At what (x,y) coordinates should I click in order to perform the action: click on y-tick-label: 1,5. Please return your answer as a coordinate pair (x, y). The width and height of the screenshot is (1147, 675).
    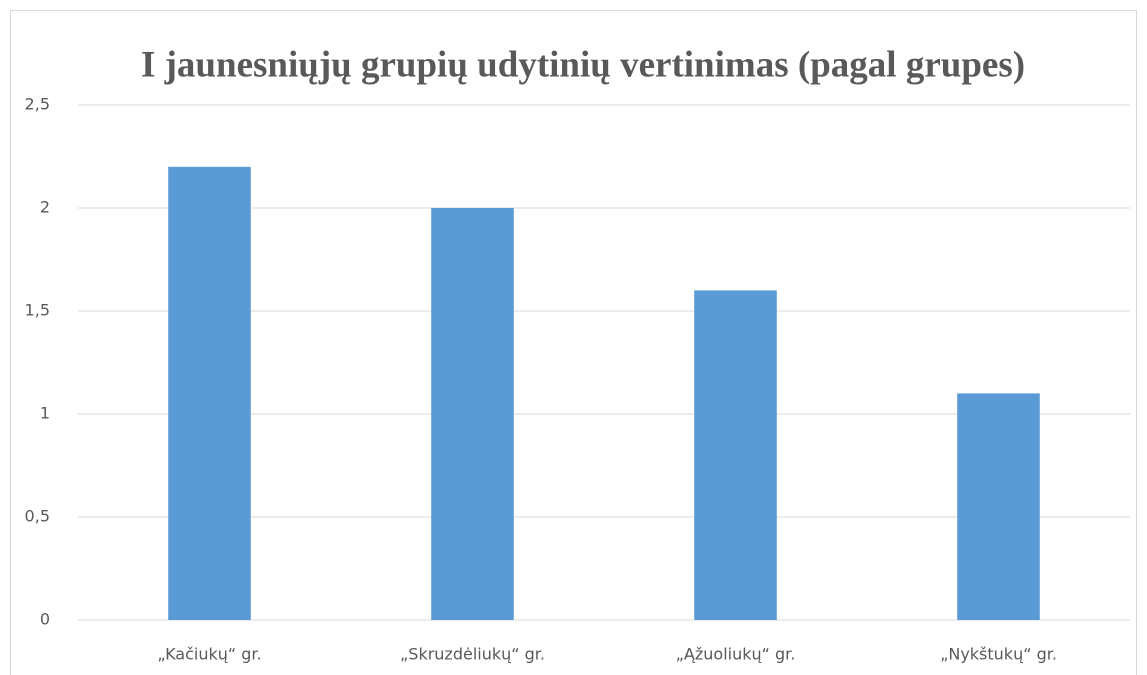
    Looking at the image, I should click on (37, 310).